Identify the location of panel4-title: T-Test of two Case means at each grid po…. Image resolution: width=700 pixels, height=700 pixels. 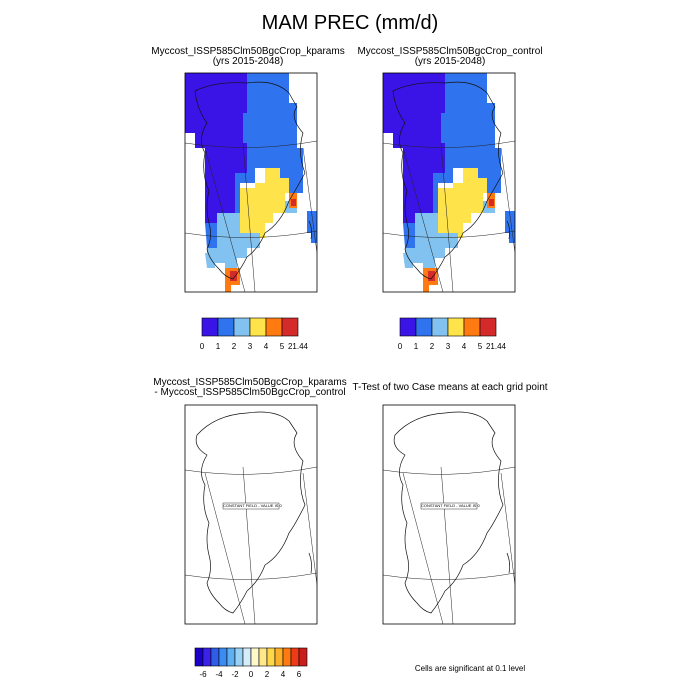
(450, 387).